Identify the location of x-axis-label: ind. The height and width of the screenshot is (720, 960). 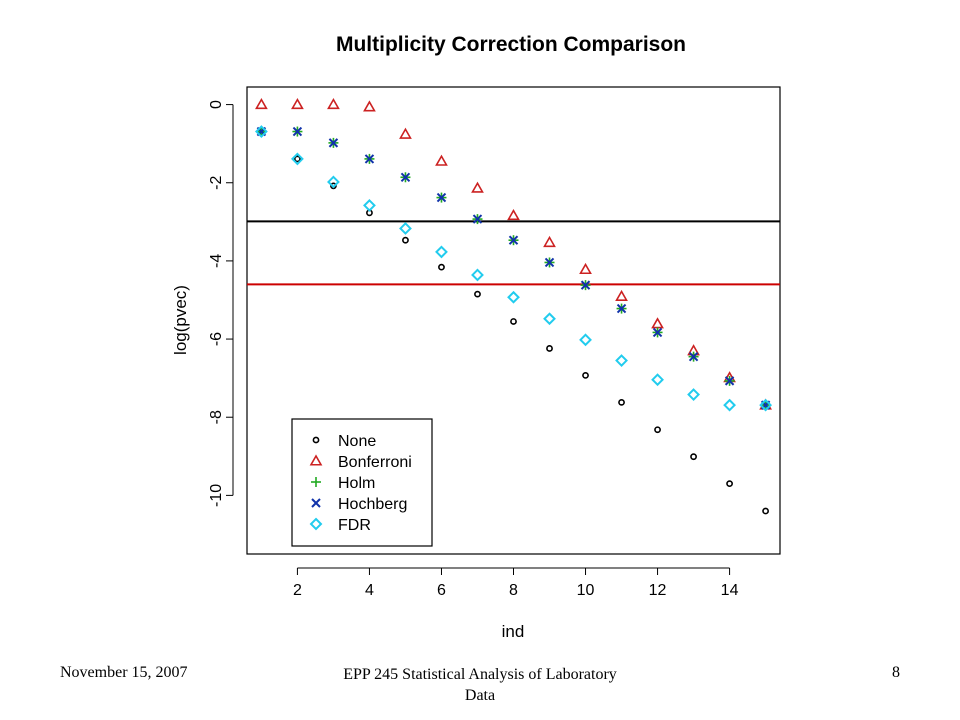
(513, 631).